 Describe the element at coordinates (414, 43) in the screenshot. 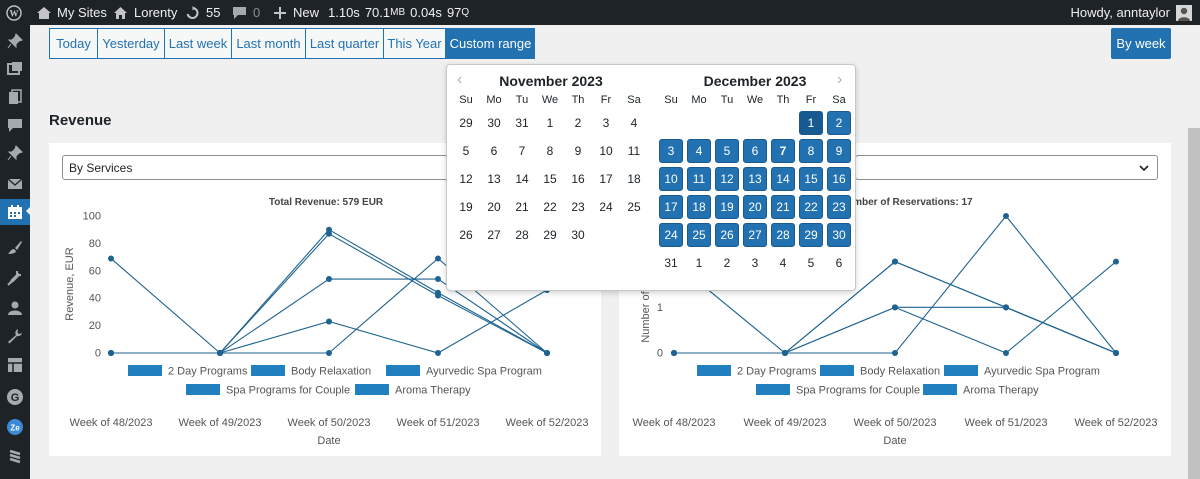

I see `range-this-year-button: This Year` at that location.